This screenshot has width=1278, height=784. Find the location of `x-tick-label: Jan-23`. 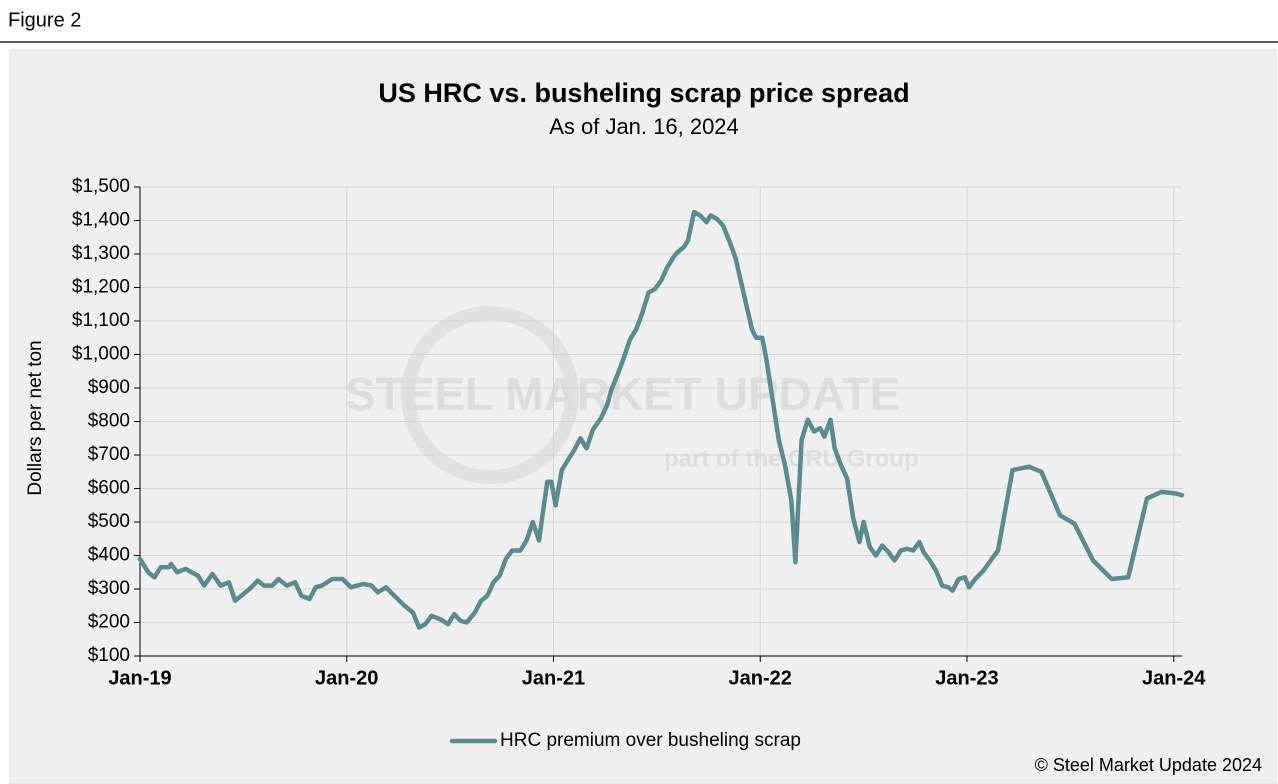

x-tick-label: Jan-23 is located at coordinates (966, 678).